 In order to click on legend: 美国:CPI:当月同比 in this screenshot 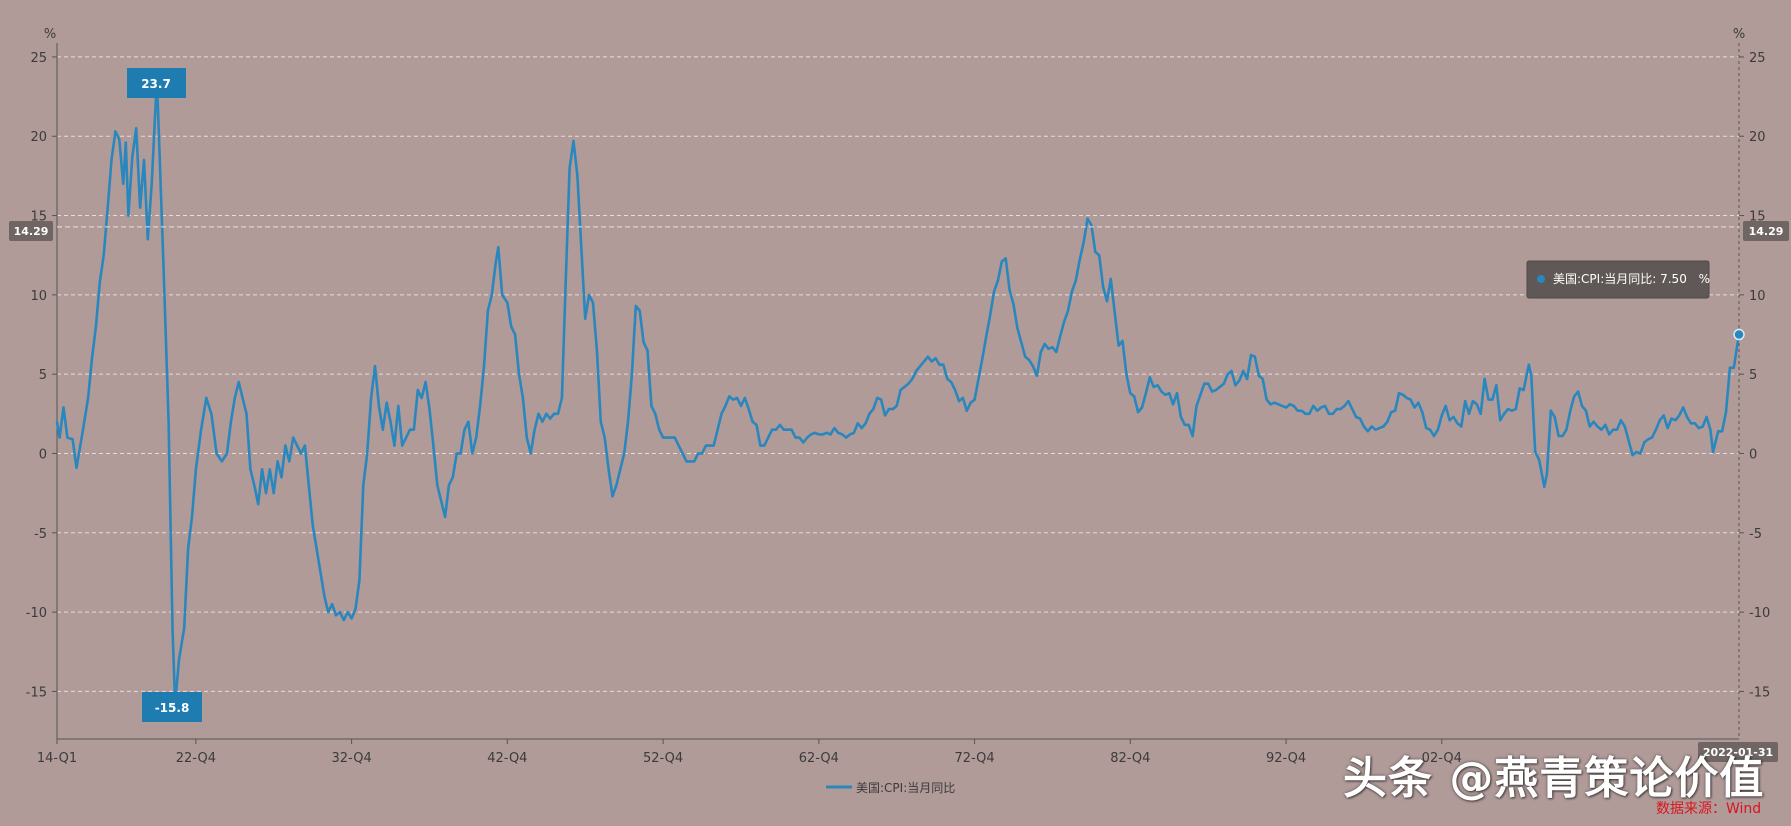, I will do `click(890, 788)`.